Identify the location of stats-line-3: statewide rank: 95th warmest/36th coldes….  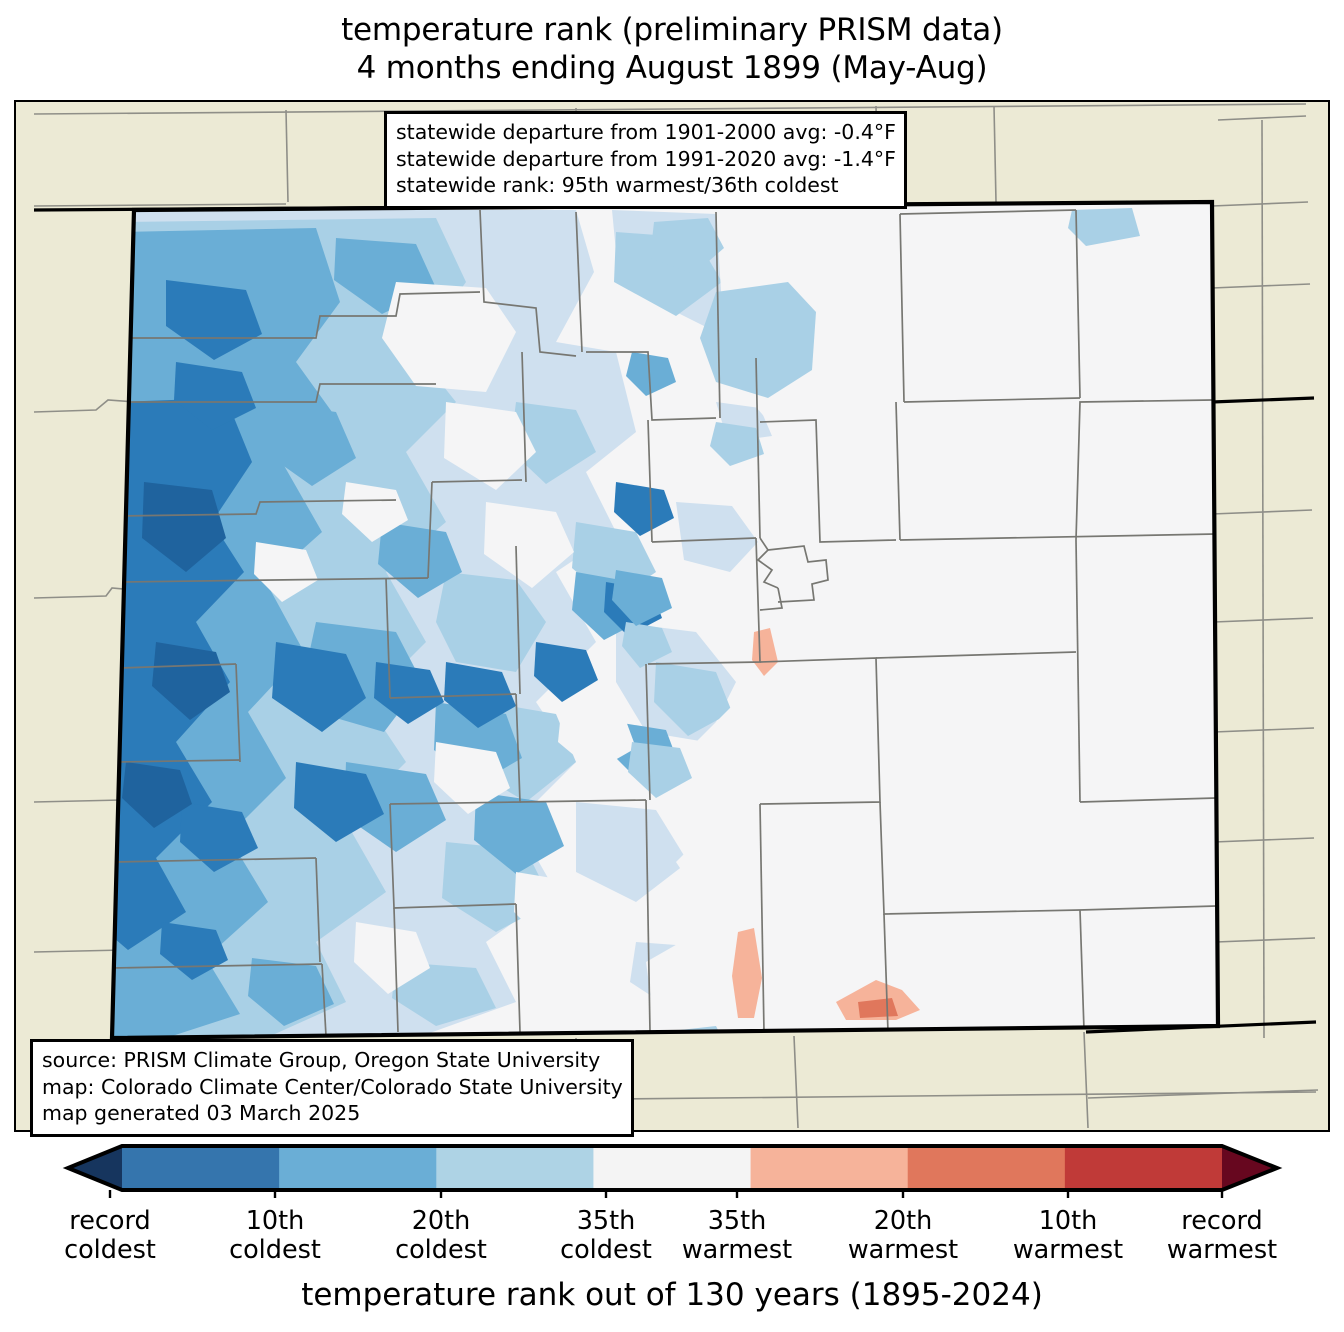
(617, 185).